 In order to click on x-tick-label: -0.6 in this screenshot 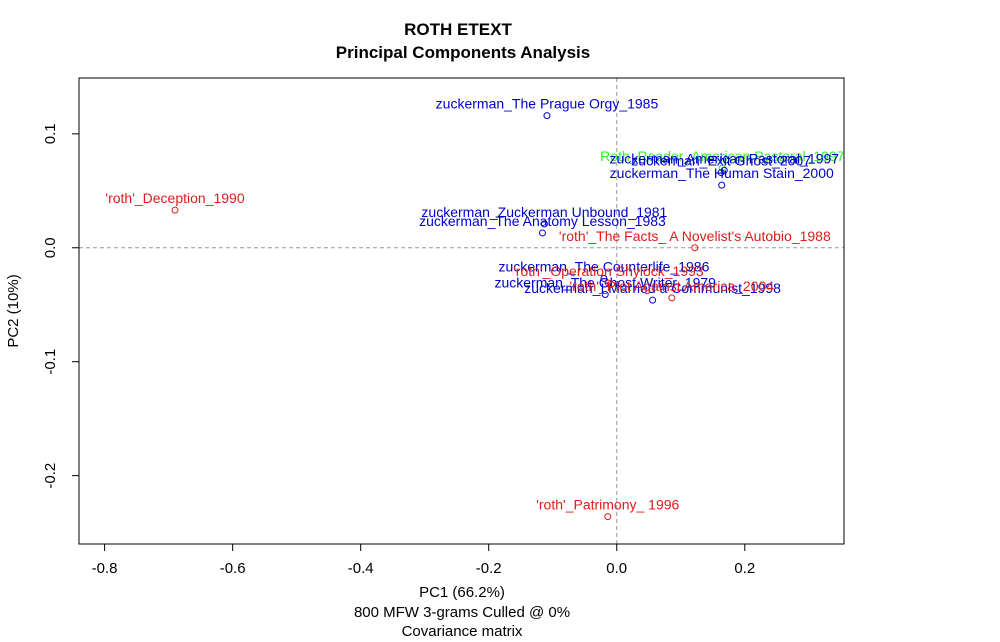, I will do `click(233, 568)`.